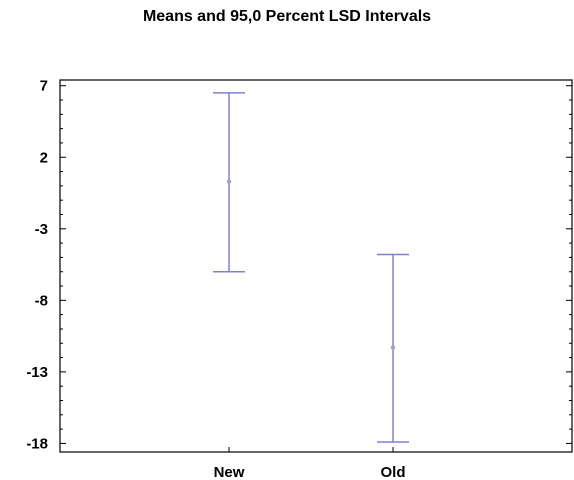 The width and height of the screenshot is (574, 480). What do you see at coordinates (287, 16) in the screenshot?
I see `chart-title: Means and 95,0 Percent LSD Intervals` at bounding box center [287, 16].